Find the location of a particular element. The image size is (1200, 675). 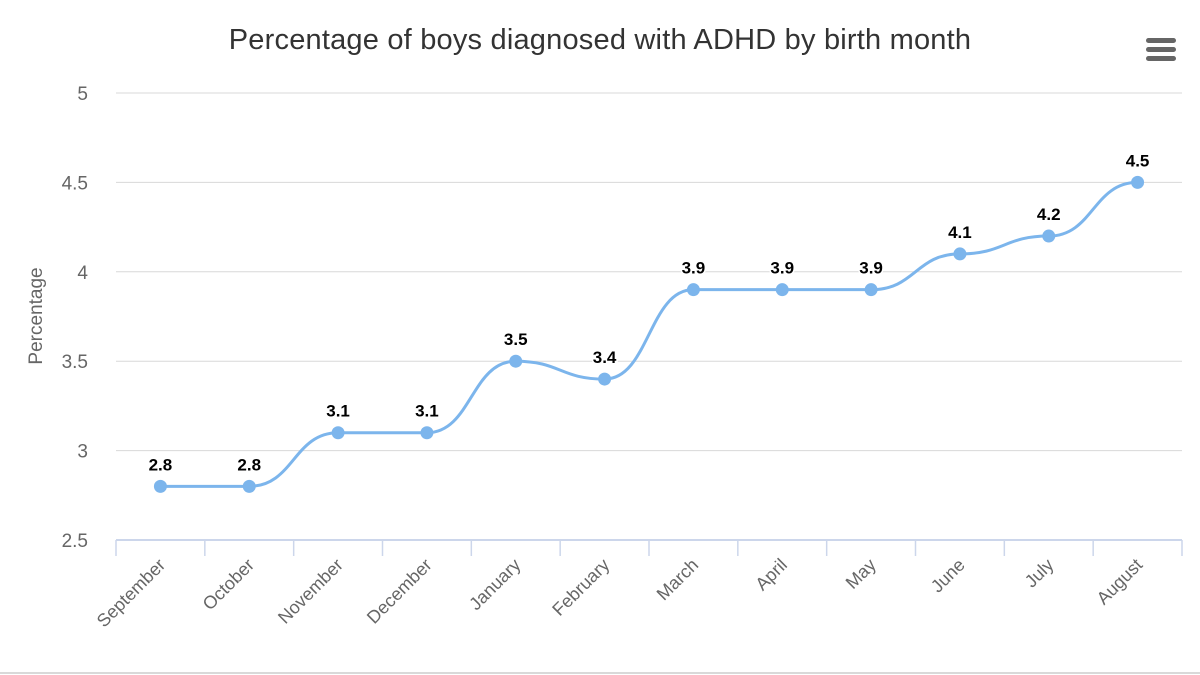

x-tick-label: April is located at coordinates (771, 575).